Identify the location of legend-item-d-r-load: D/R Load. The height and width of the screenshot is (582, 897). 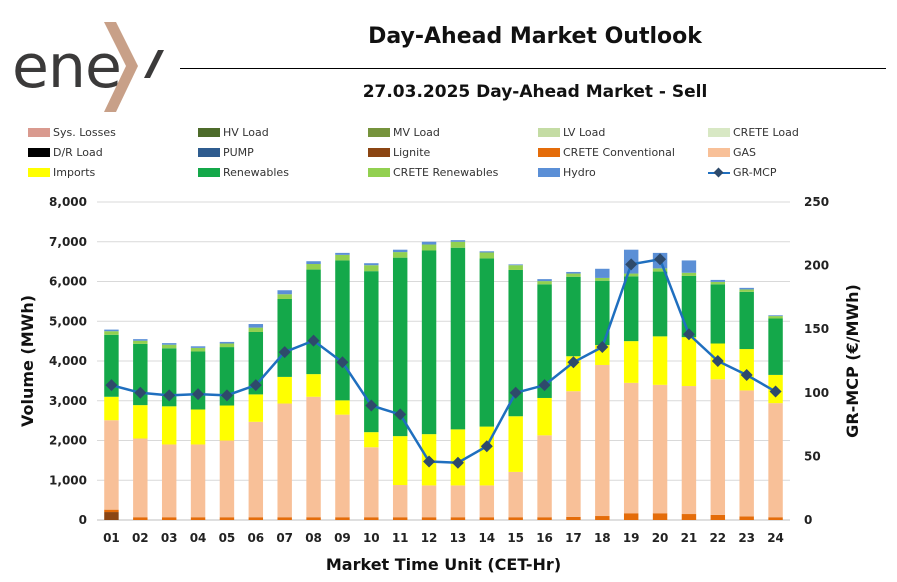
(65, 152).